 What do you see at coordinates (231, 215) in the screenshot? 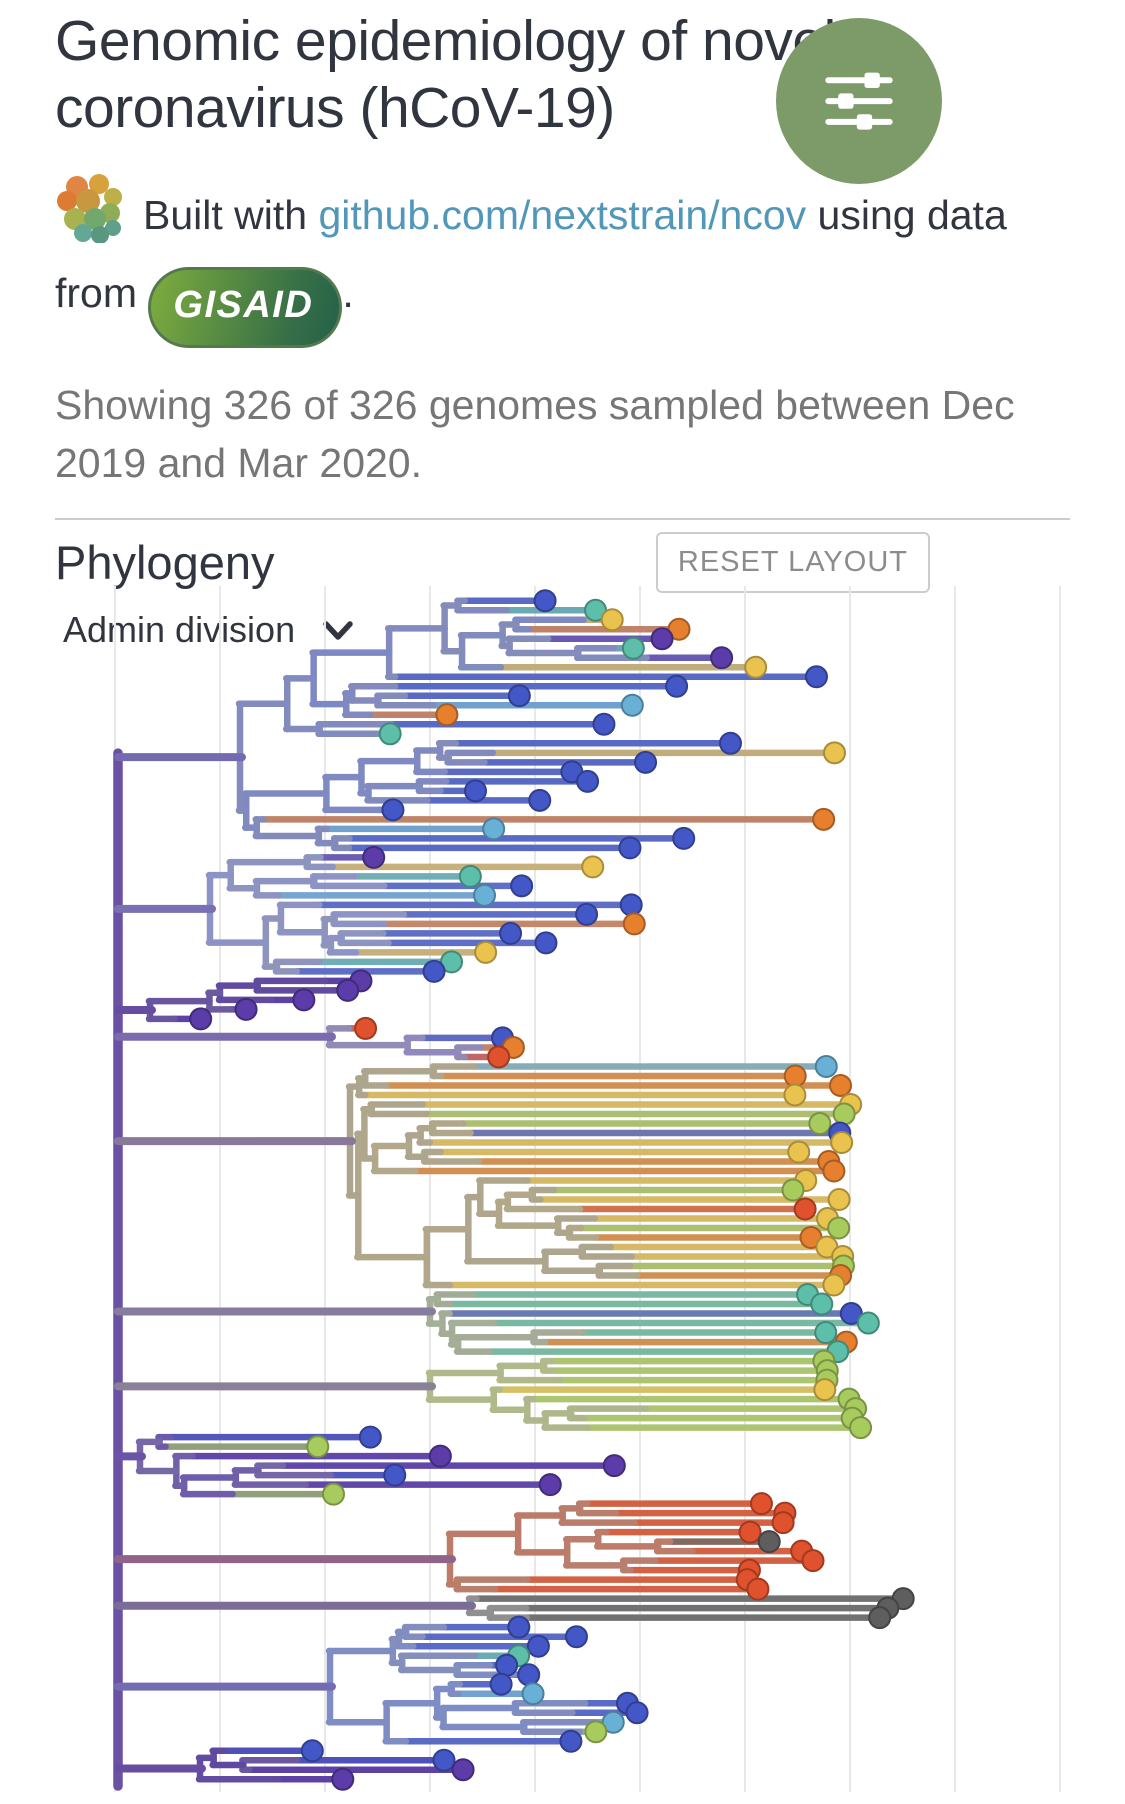
I see `byline-prefix: Built with` at bounding box center [231, 215].